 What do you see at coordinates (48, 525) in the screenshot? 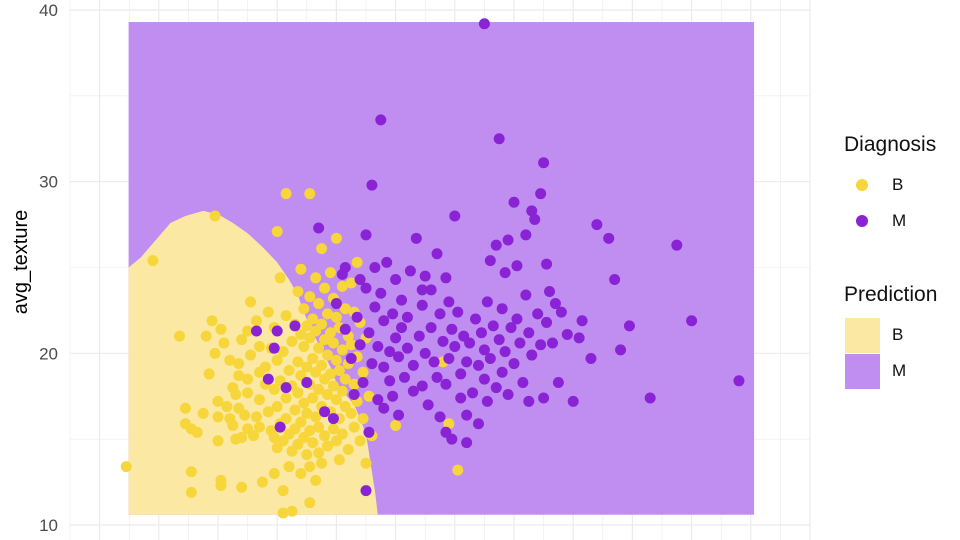
I see `y-tick-label: 10` at bounding box center [48, 525].